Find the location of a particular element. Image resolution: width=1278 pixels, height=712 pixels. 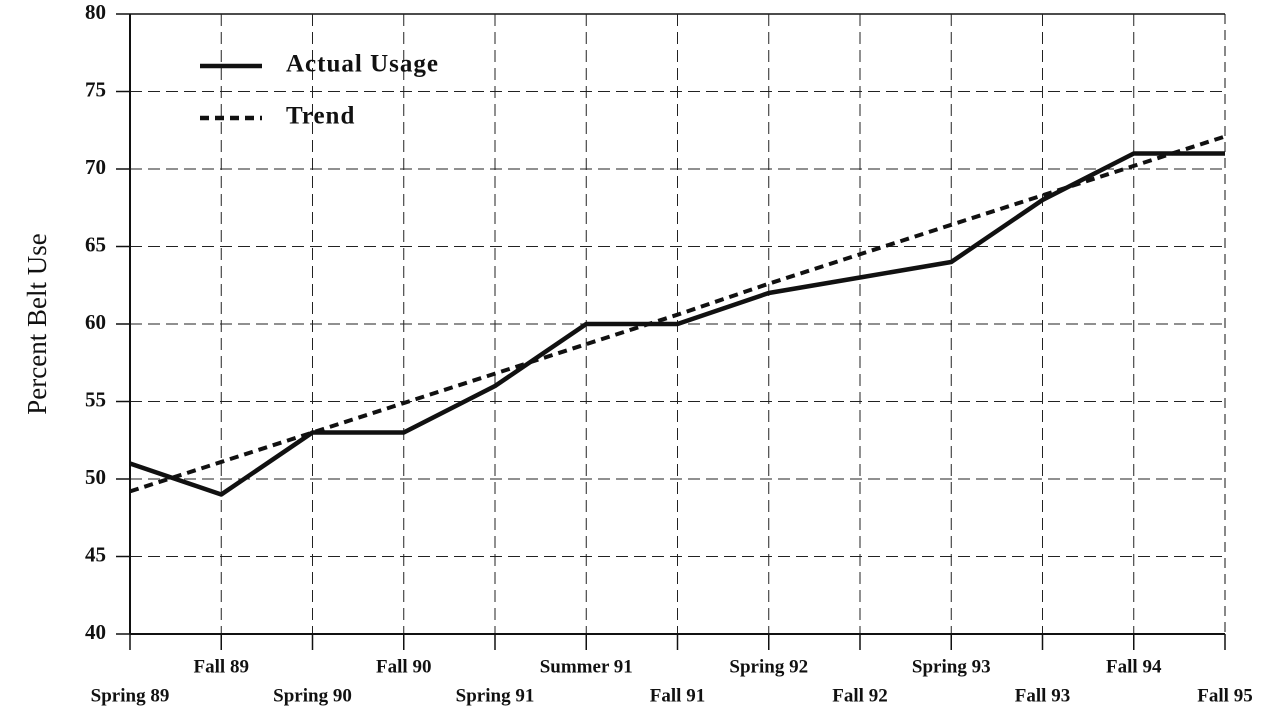

x-tick-label: Spring 91 is located at coordinates (495, 695).